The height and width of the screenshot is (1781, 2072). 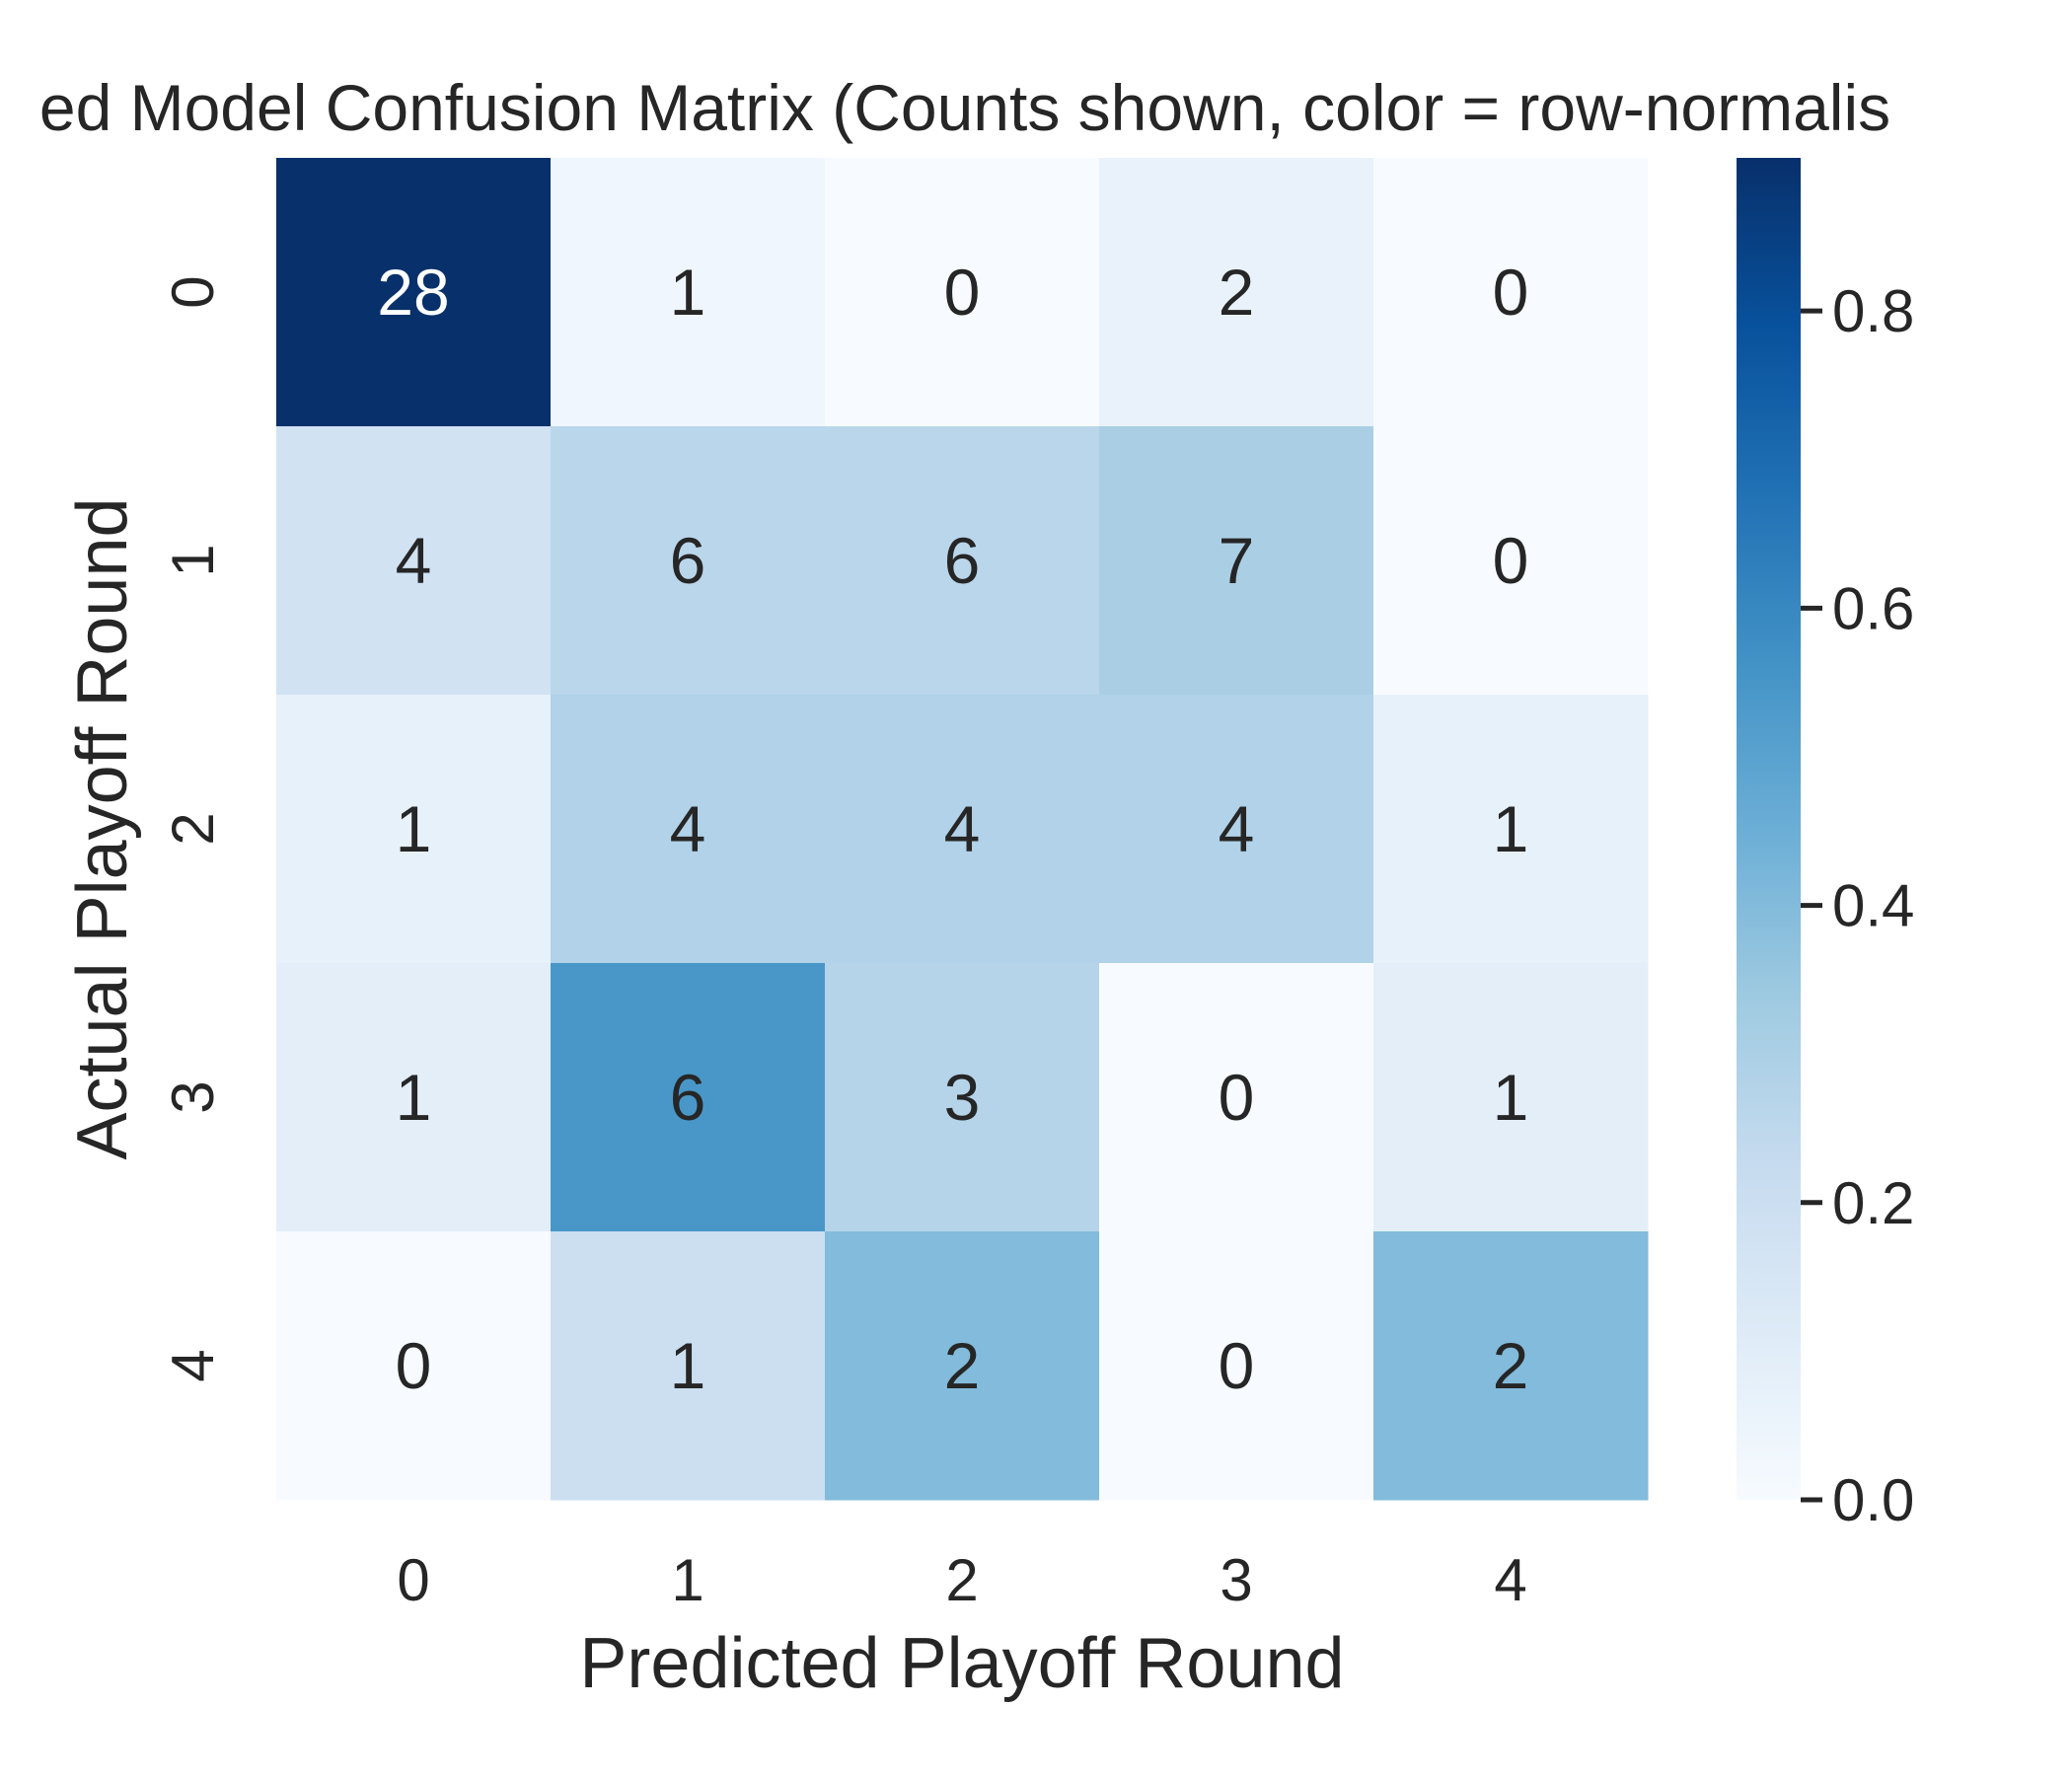 I want to click on colorbar, so click(x=1769, y=829).